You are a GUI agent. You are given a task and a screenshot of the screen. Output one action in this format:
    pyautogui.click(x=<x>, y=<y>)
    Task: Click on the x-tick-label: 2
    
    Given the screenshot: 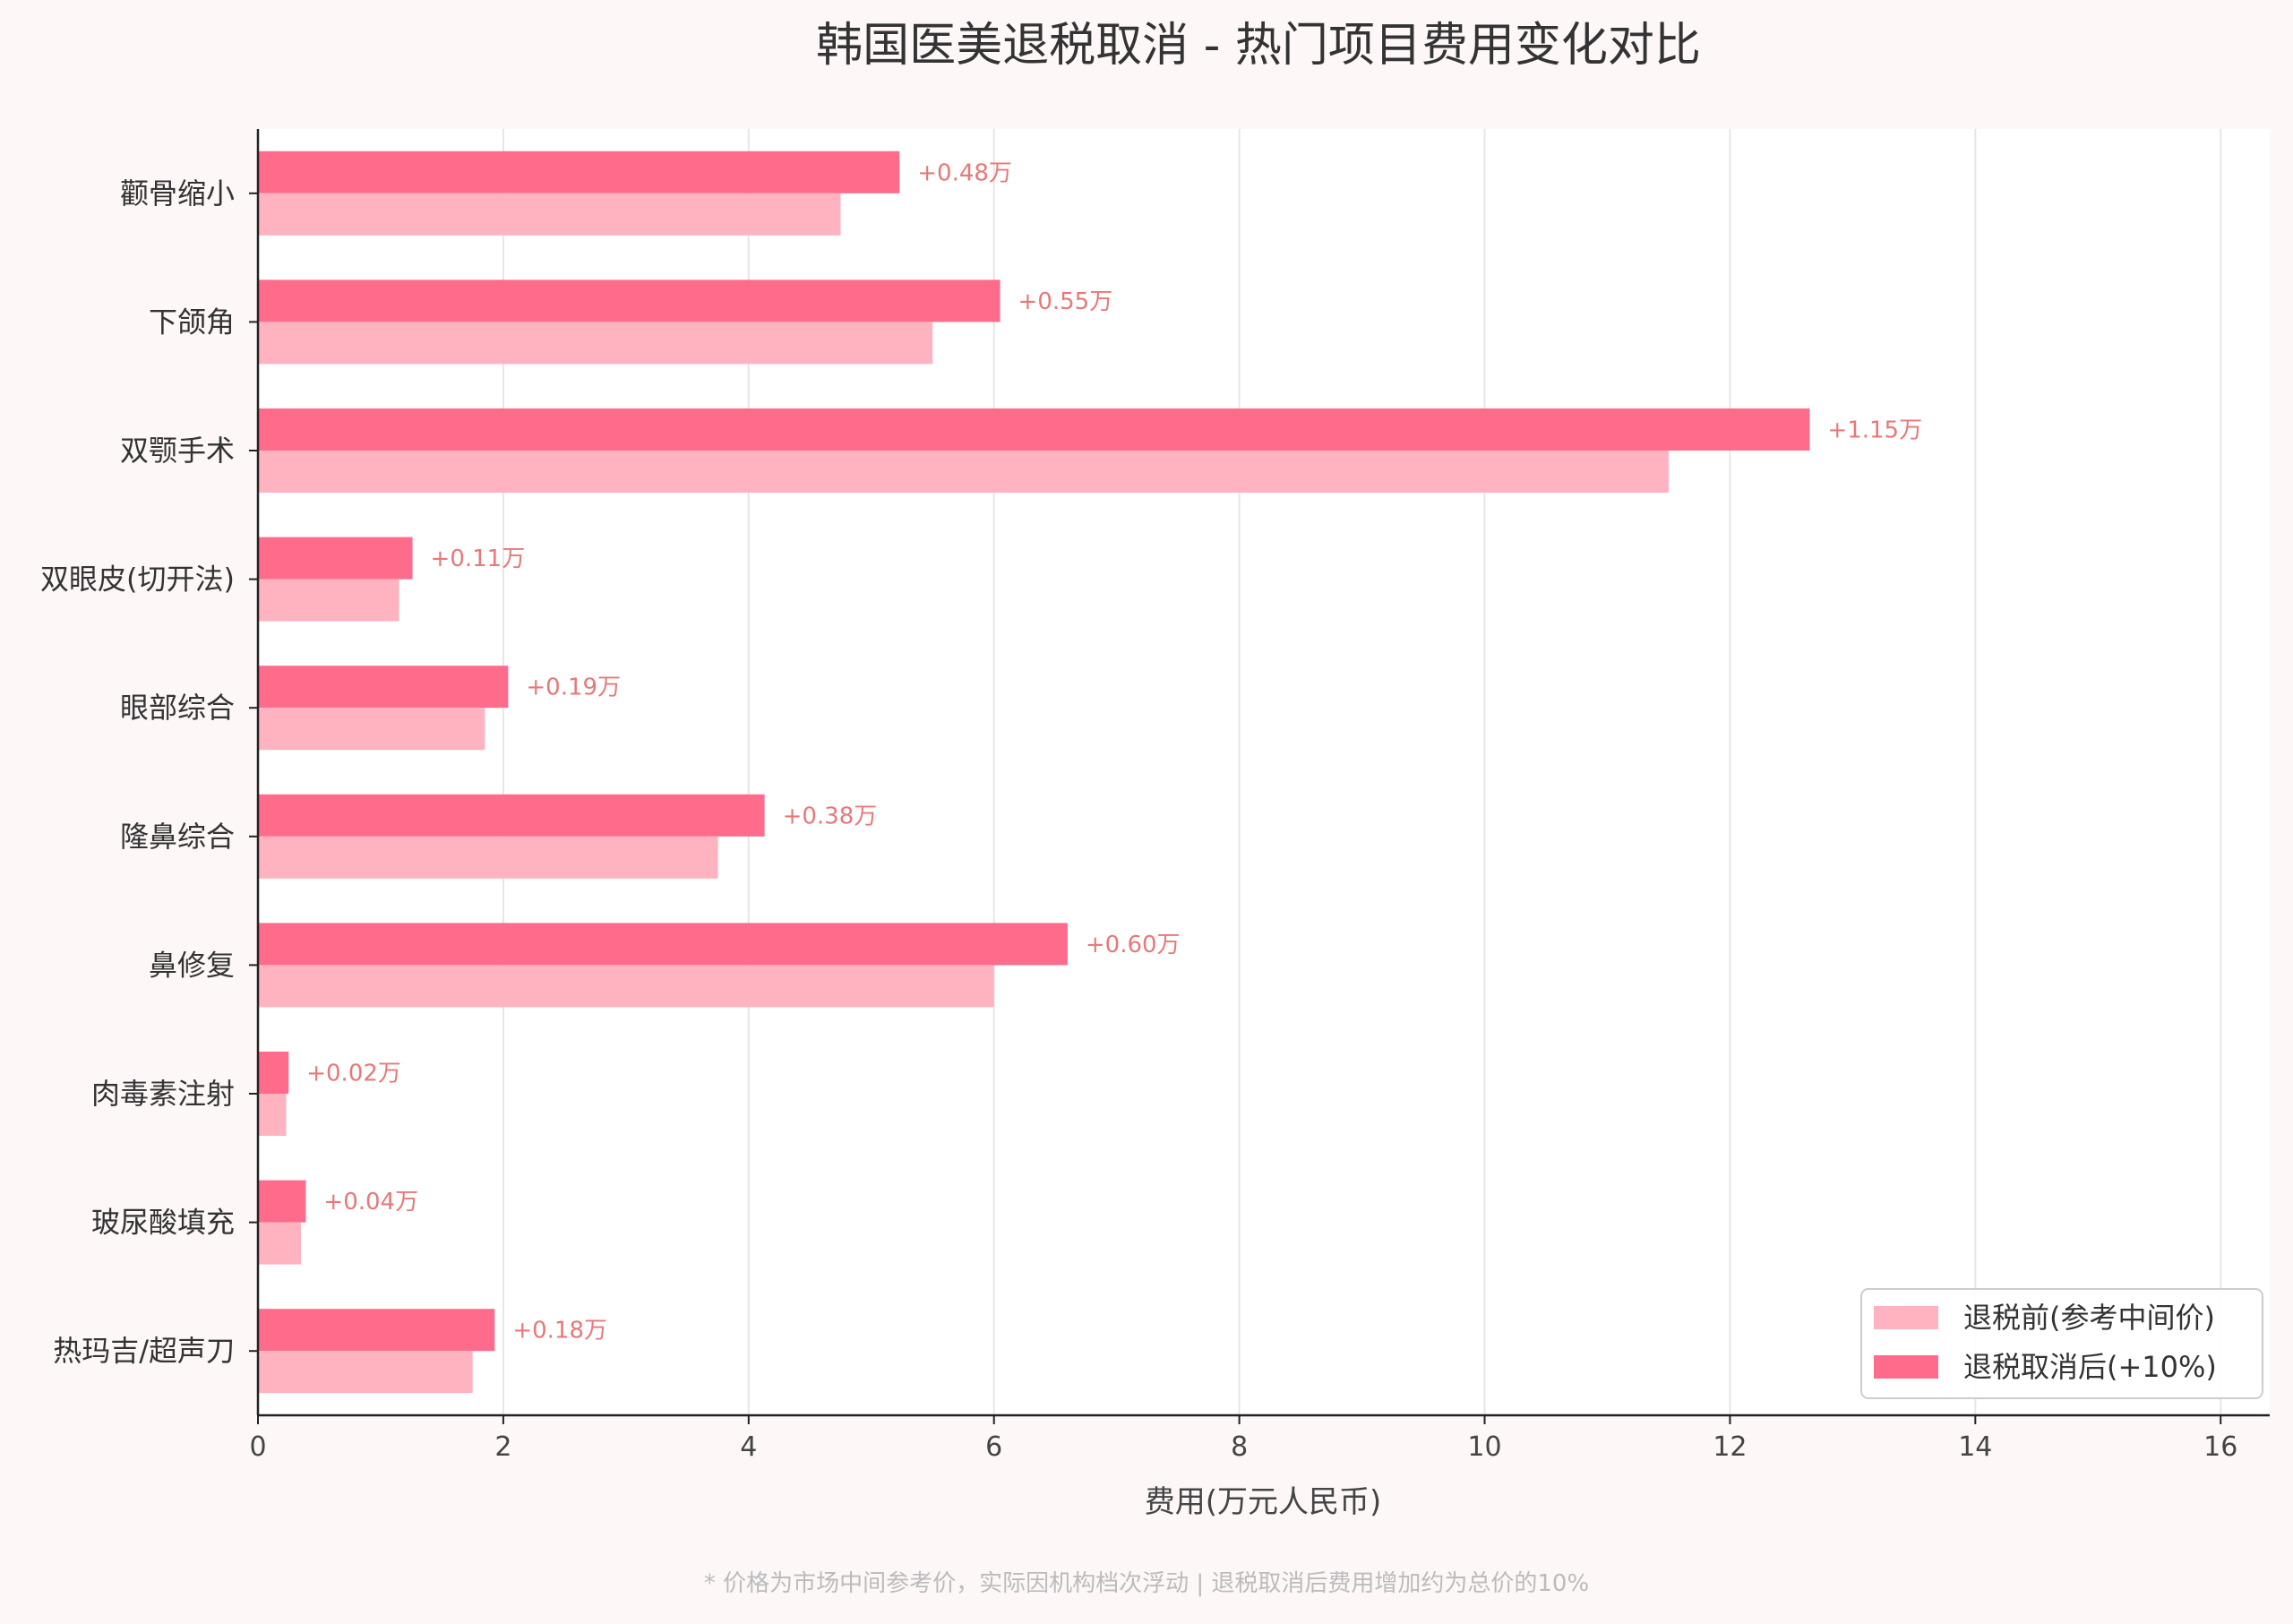 What is the action you would take?
    pyautogui.click(x=502, y=1447)
    